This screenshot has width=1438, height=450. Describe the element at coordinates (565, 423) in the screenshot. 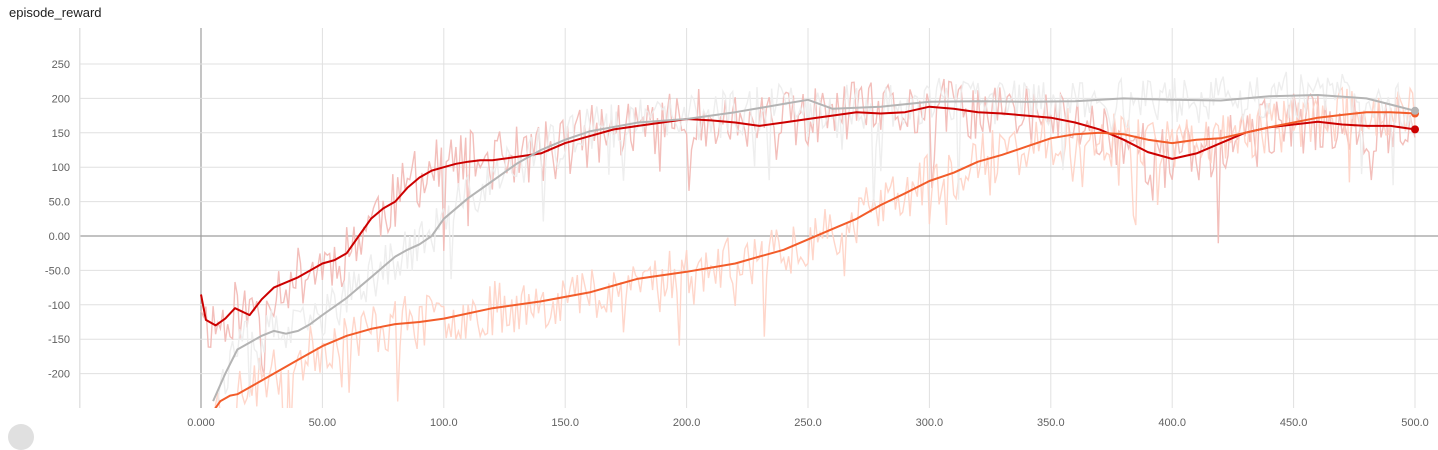

I see `x-tick-label: 150.0` at that location.